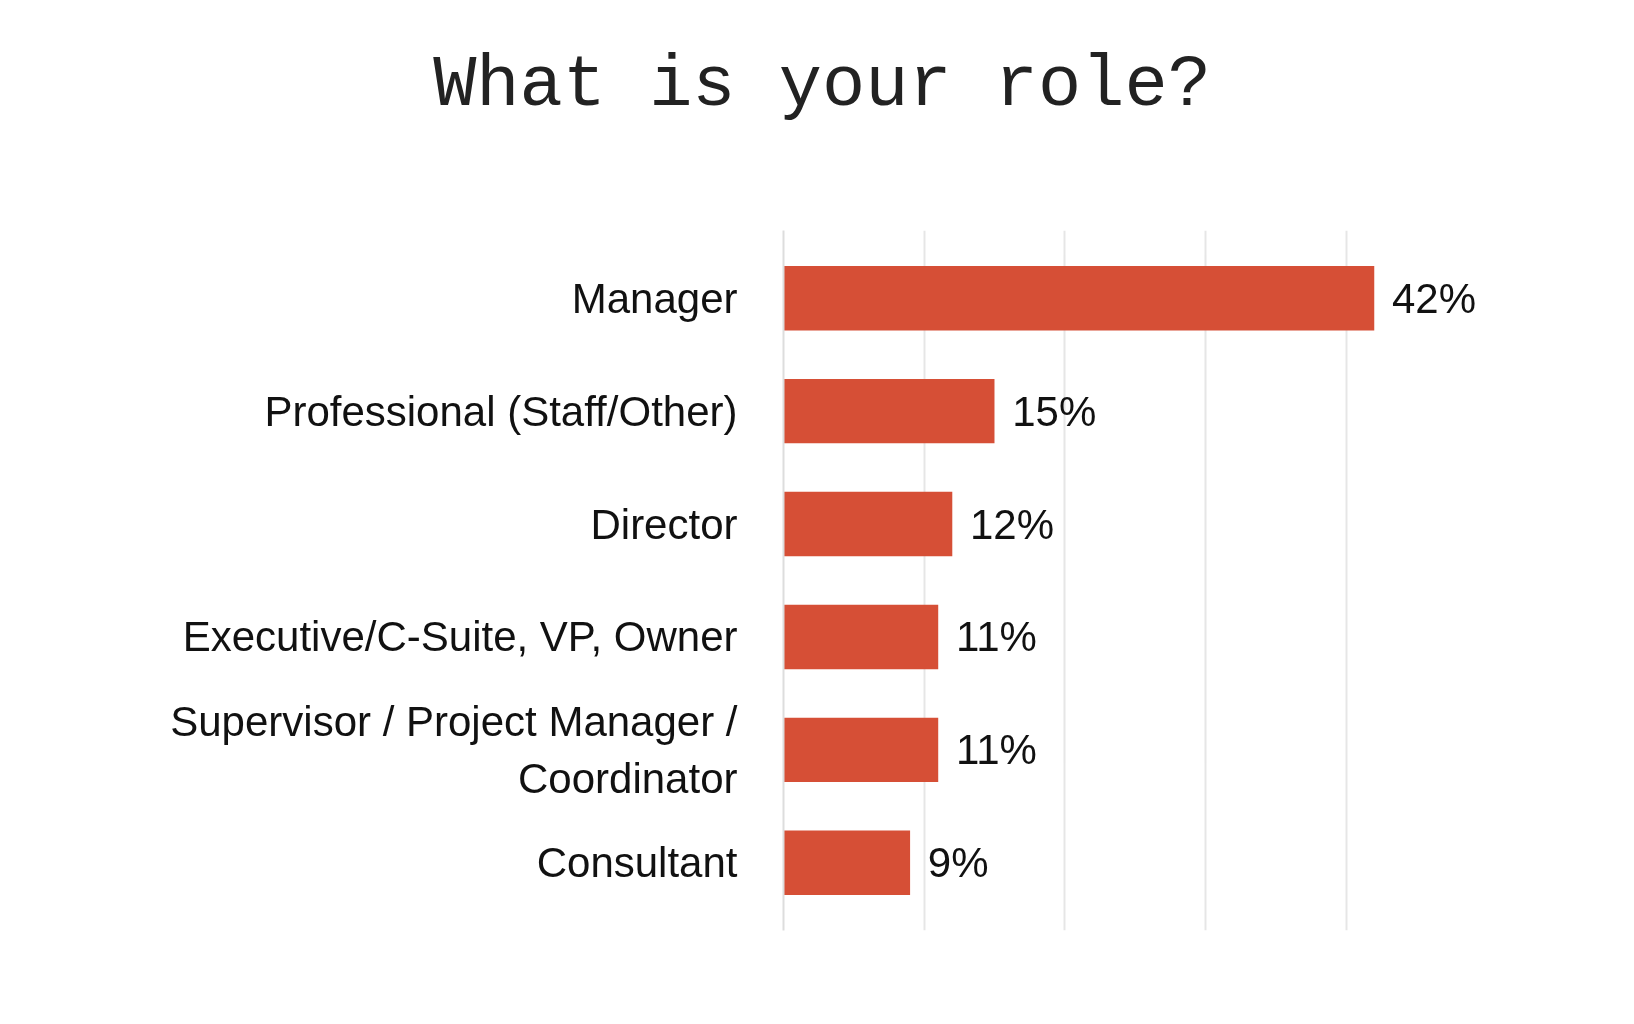 The width and height of the screenshot is (1634, 1024). Describe the element at coordinates (637, 863) in the screenshot. I see `y-tick-label: Consultant` at that location.